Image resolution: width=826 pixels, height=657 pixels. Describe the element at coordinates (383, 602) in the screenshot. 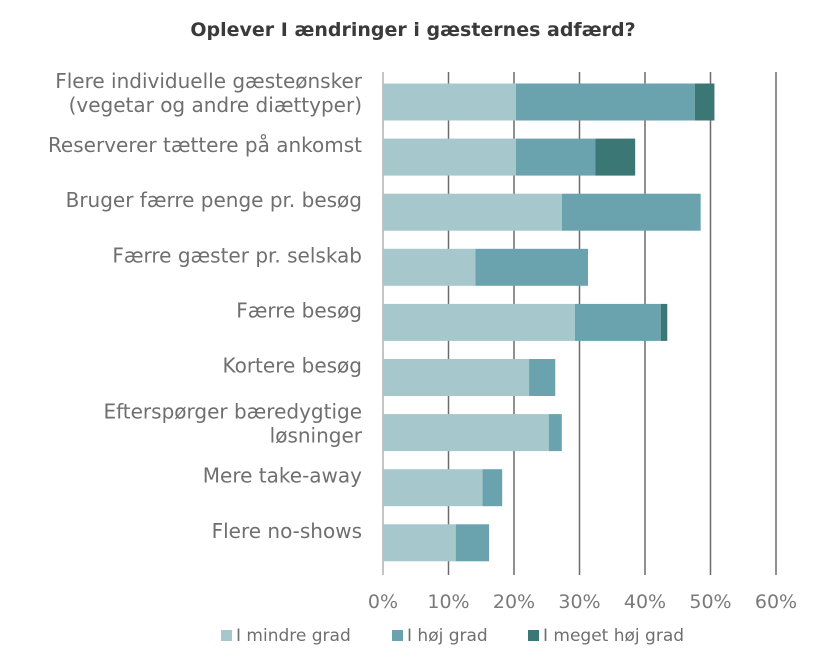

I see `x-tick-label: 0%` at that location.